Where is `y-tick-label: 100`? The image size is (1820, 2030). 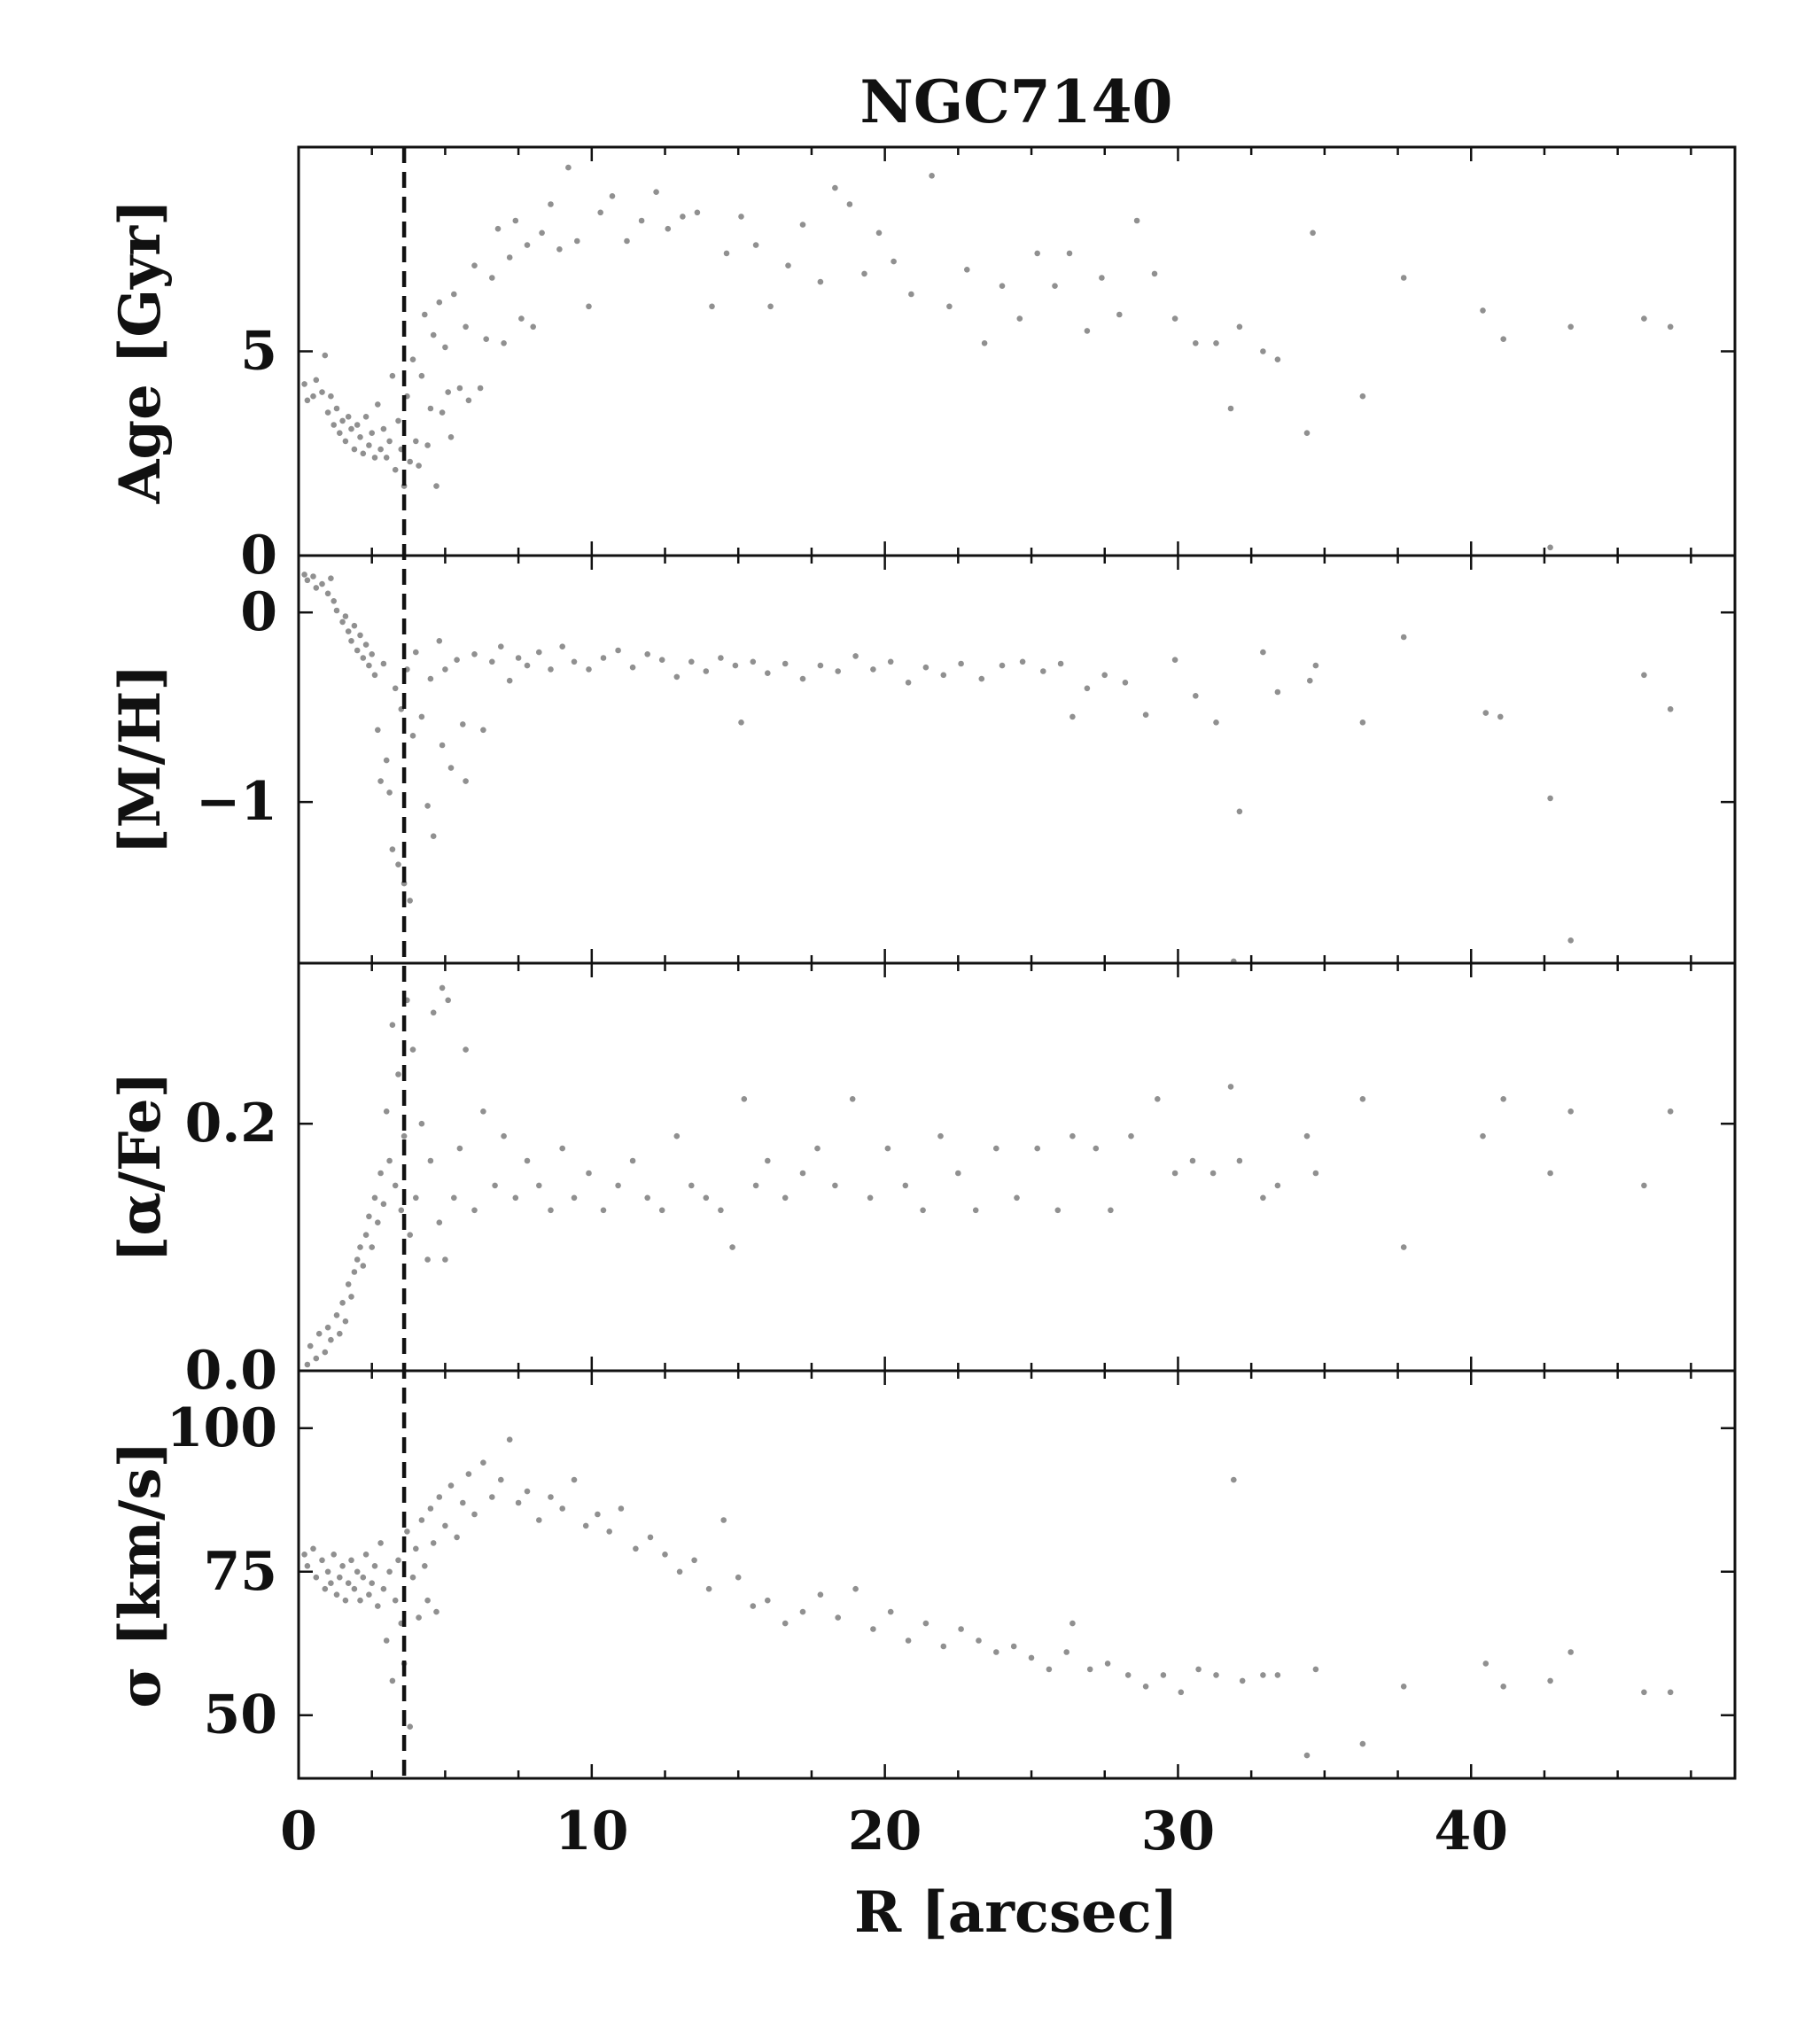
y-tick-label: 100 is located at coordinates (222, 1428).